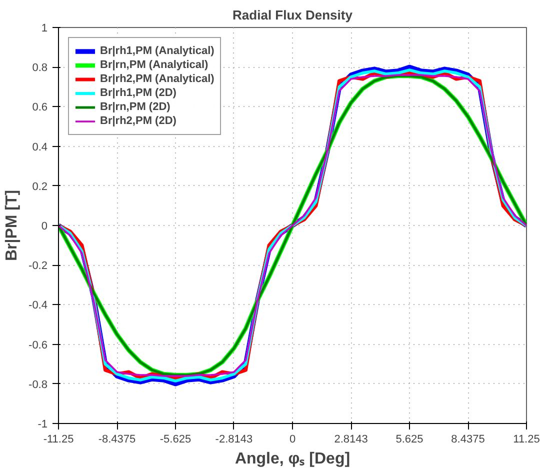 Image resolution: width=540 pixels, height=470 pixels. I want to click on y-tick-label: 0.6, so click(40, 108).